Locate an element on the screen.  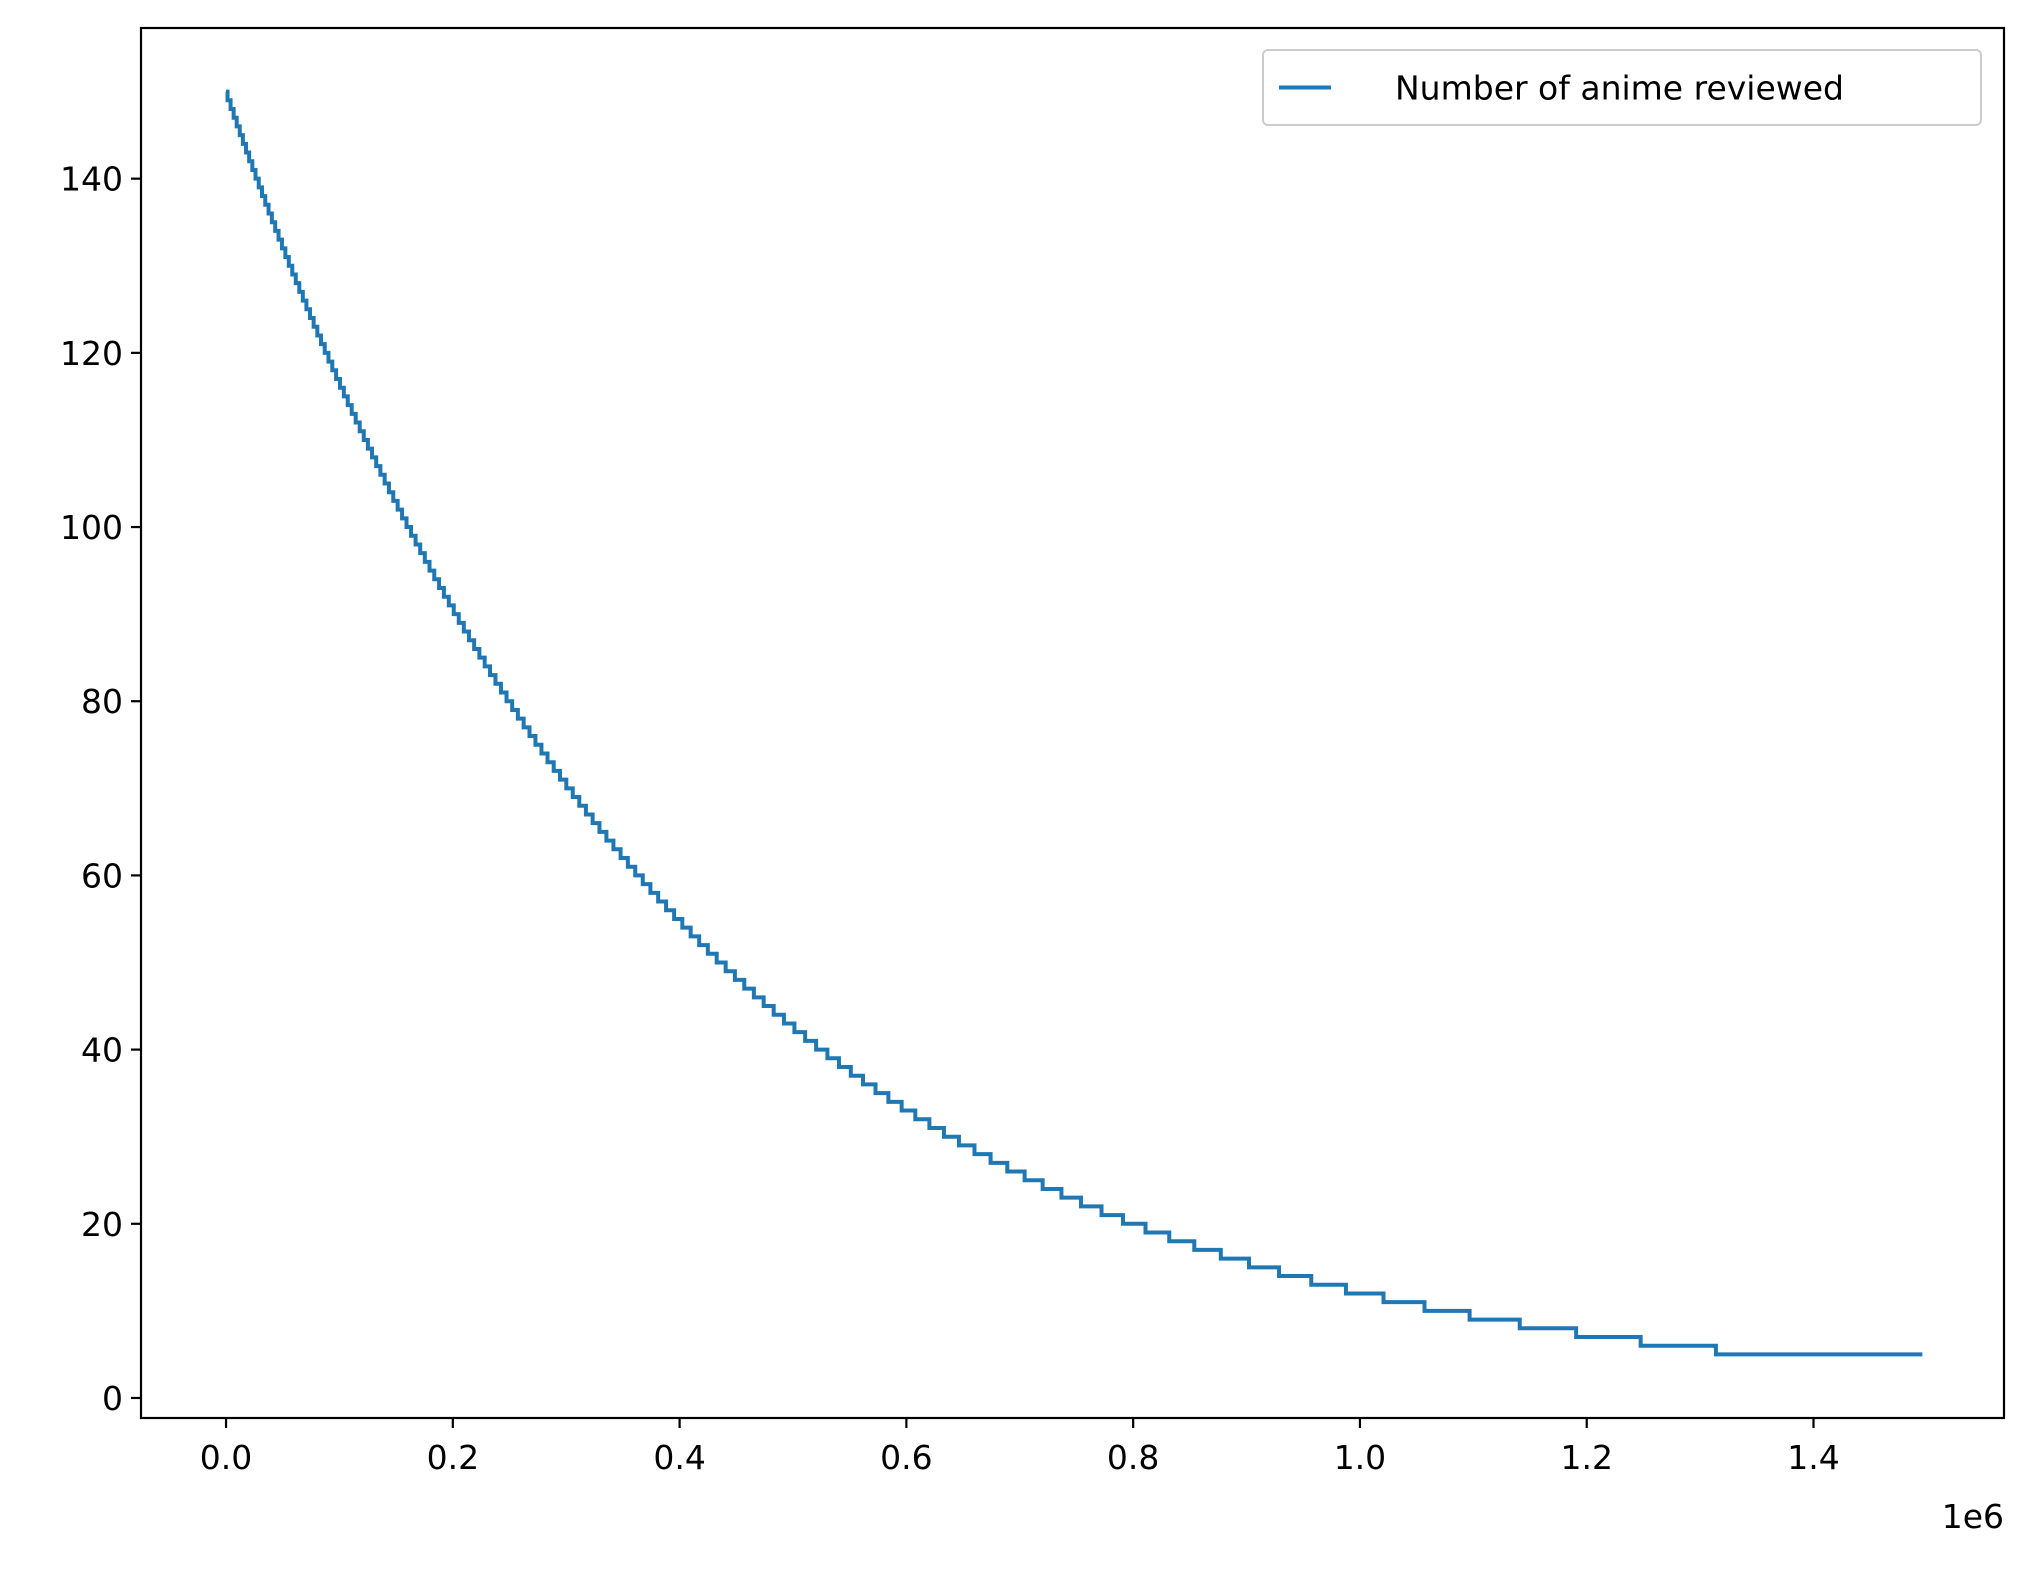
y-tick-label: 120 is located at coordinates (91, 353).